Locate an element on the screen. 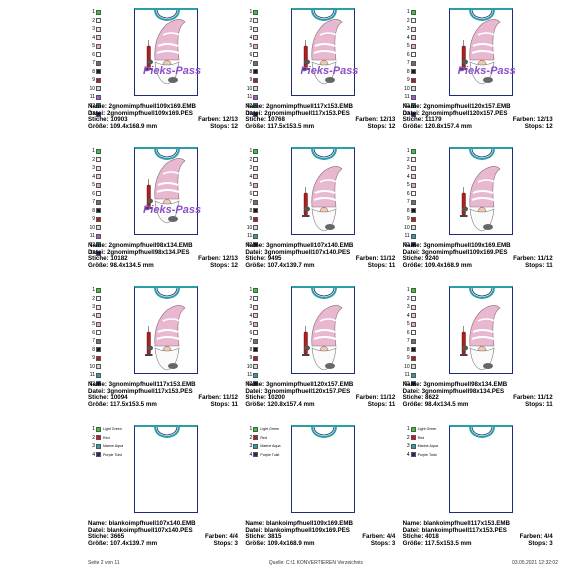 This screenshot has width=570, height=570. swatch-number: 4 is located at coordinates (408, 176).